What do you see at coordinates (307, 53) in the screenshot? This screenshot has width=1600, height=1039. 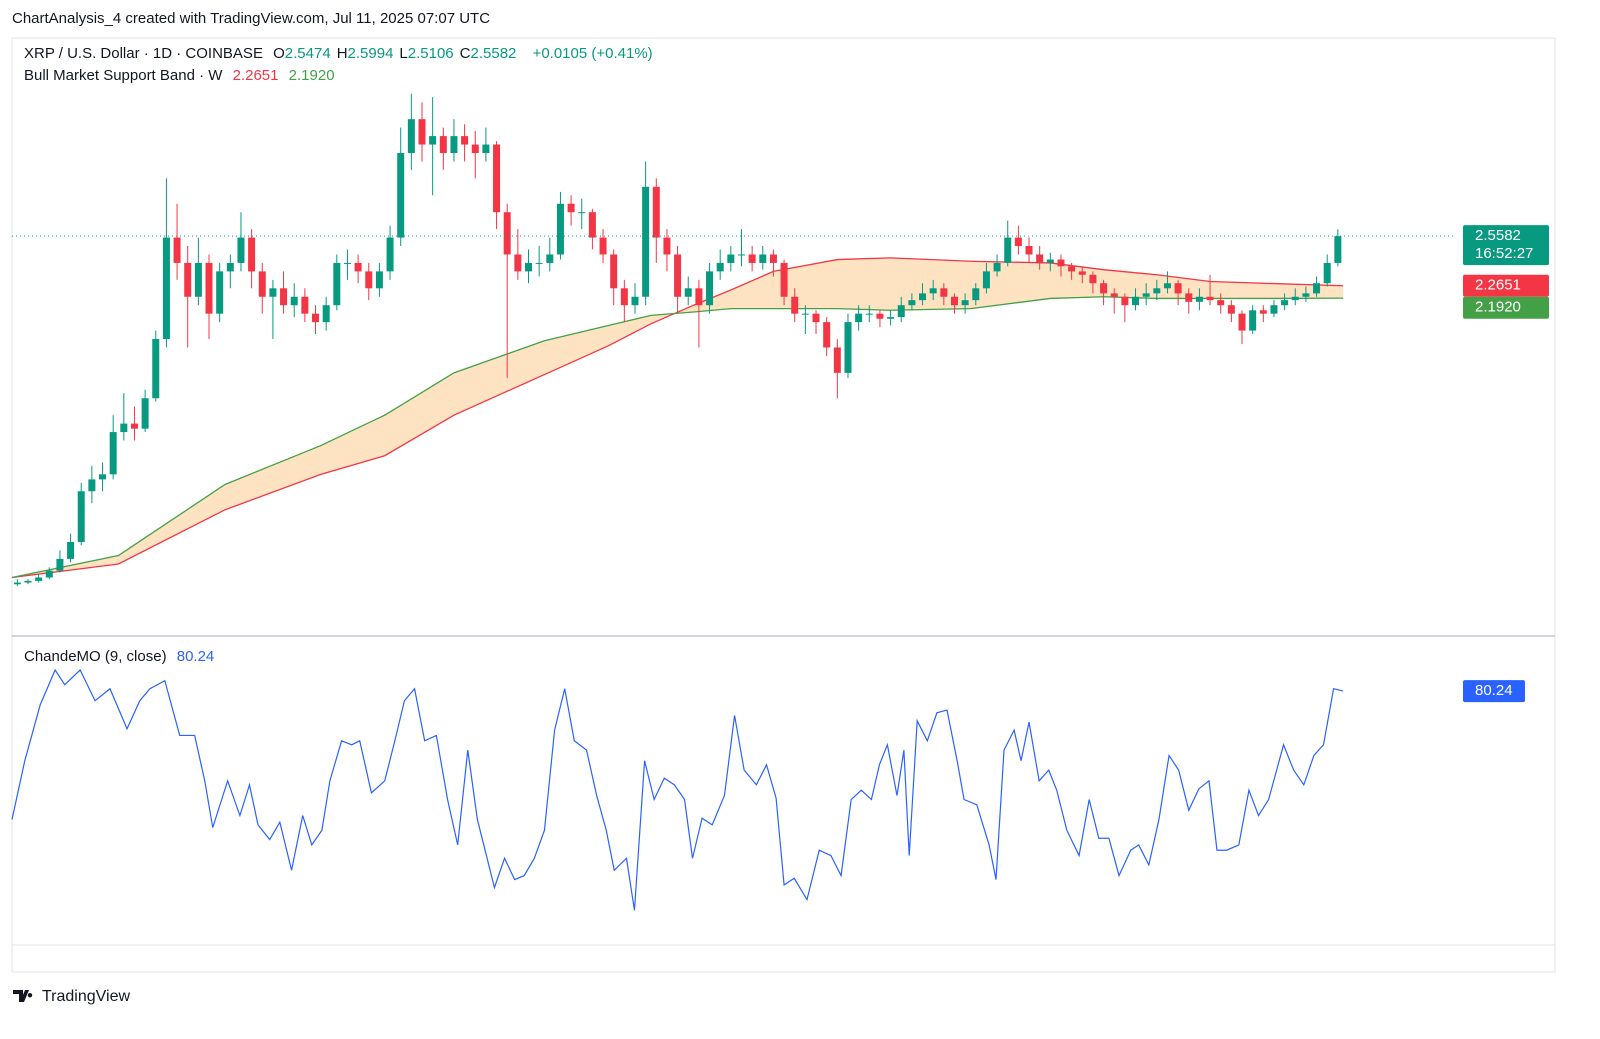 I see `ohlc-value: 2.5474` at bounding box center [307, 53].